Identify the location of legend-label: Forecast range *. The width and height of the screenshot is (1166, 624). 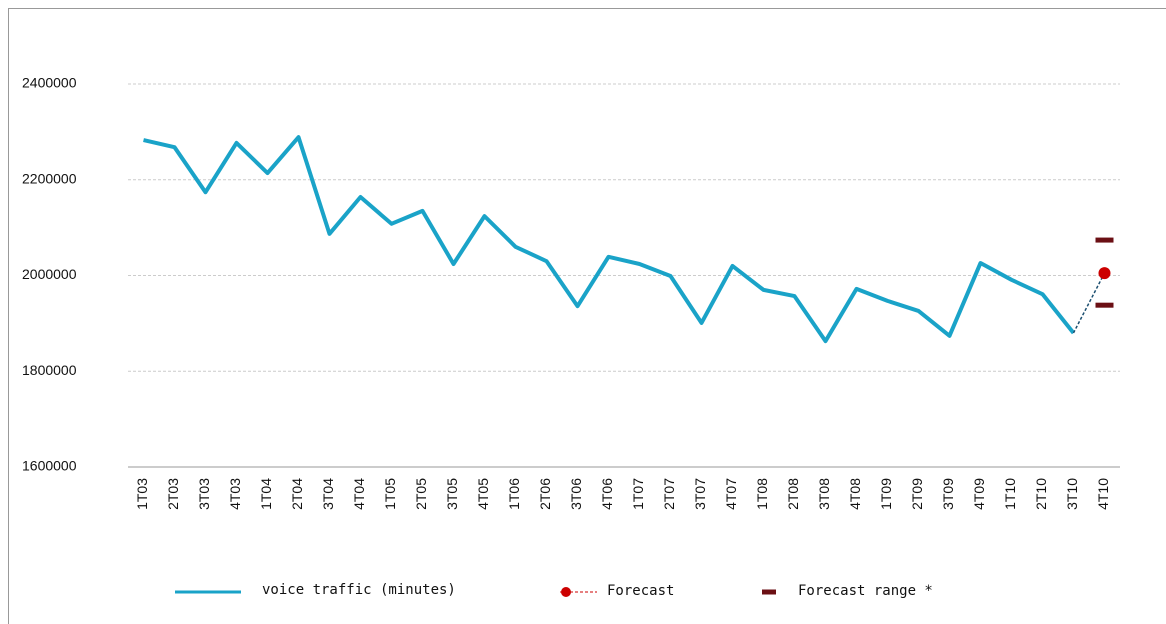
(865, 591).